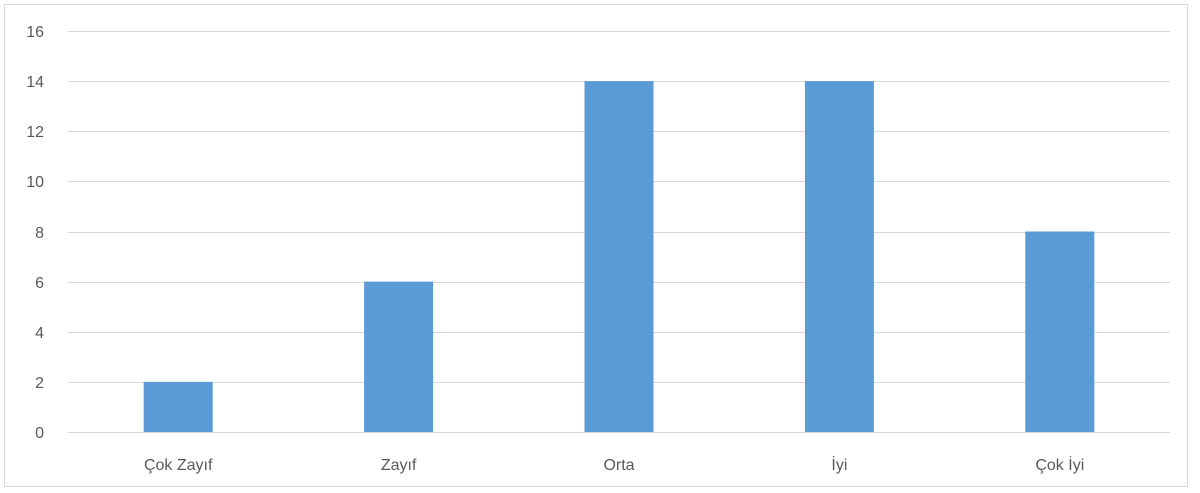  What do you see at coordinates (35, 182) in the screenshot?
I see `y-tick-label: 10` at bounding box center [35, 182].